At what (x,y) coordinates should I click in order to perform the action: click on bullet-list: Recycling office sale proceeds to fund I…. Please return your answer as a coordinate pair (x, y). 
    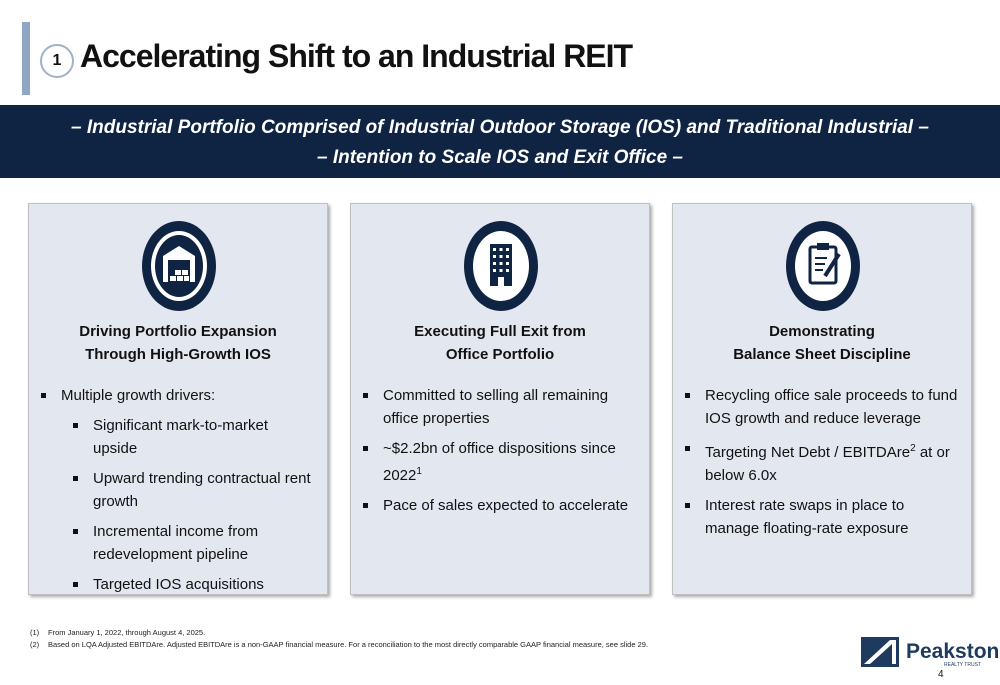
    Looking at the image, I should click on (821, 465).